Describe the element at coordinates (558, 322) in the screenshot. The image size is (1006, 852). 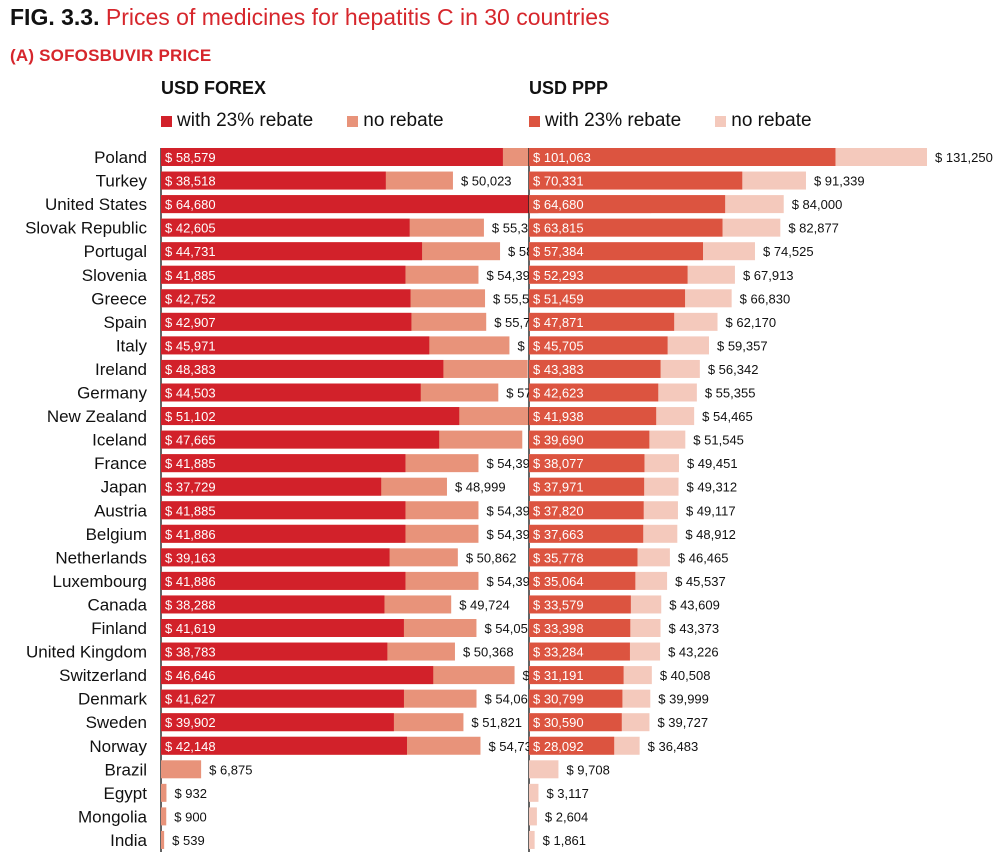
I see `bar-label-rebate-ppp: $ 47,871` at that location.